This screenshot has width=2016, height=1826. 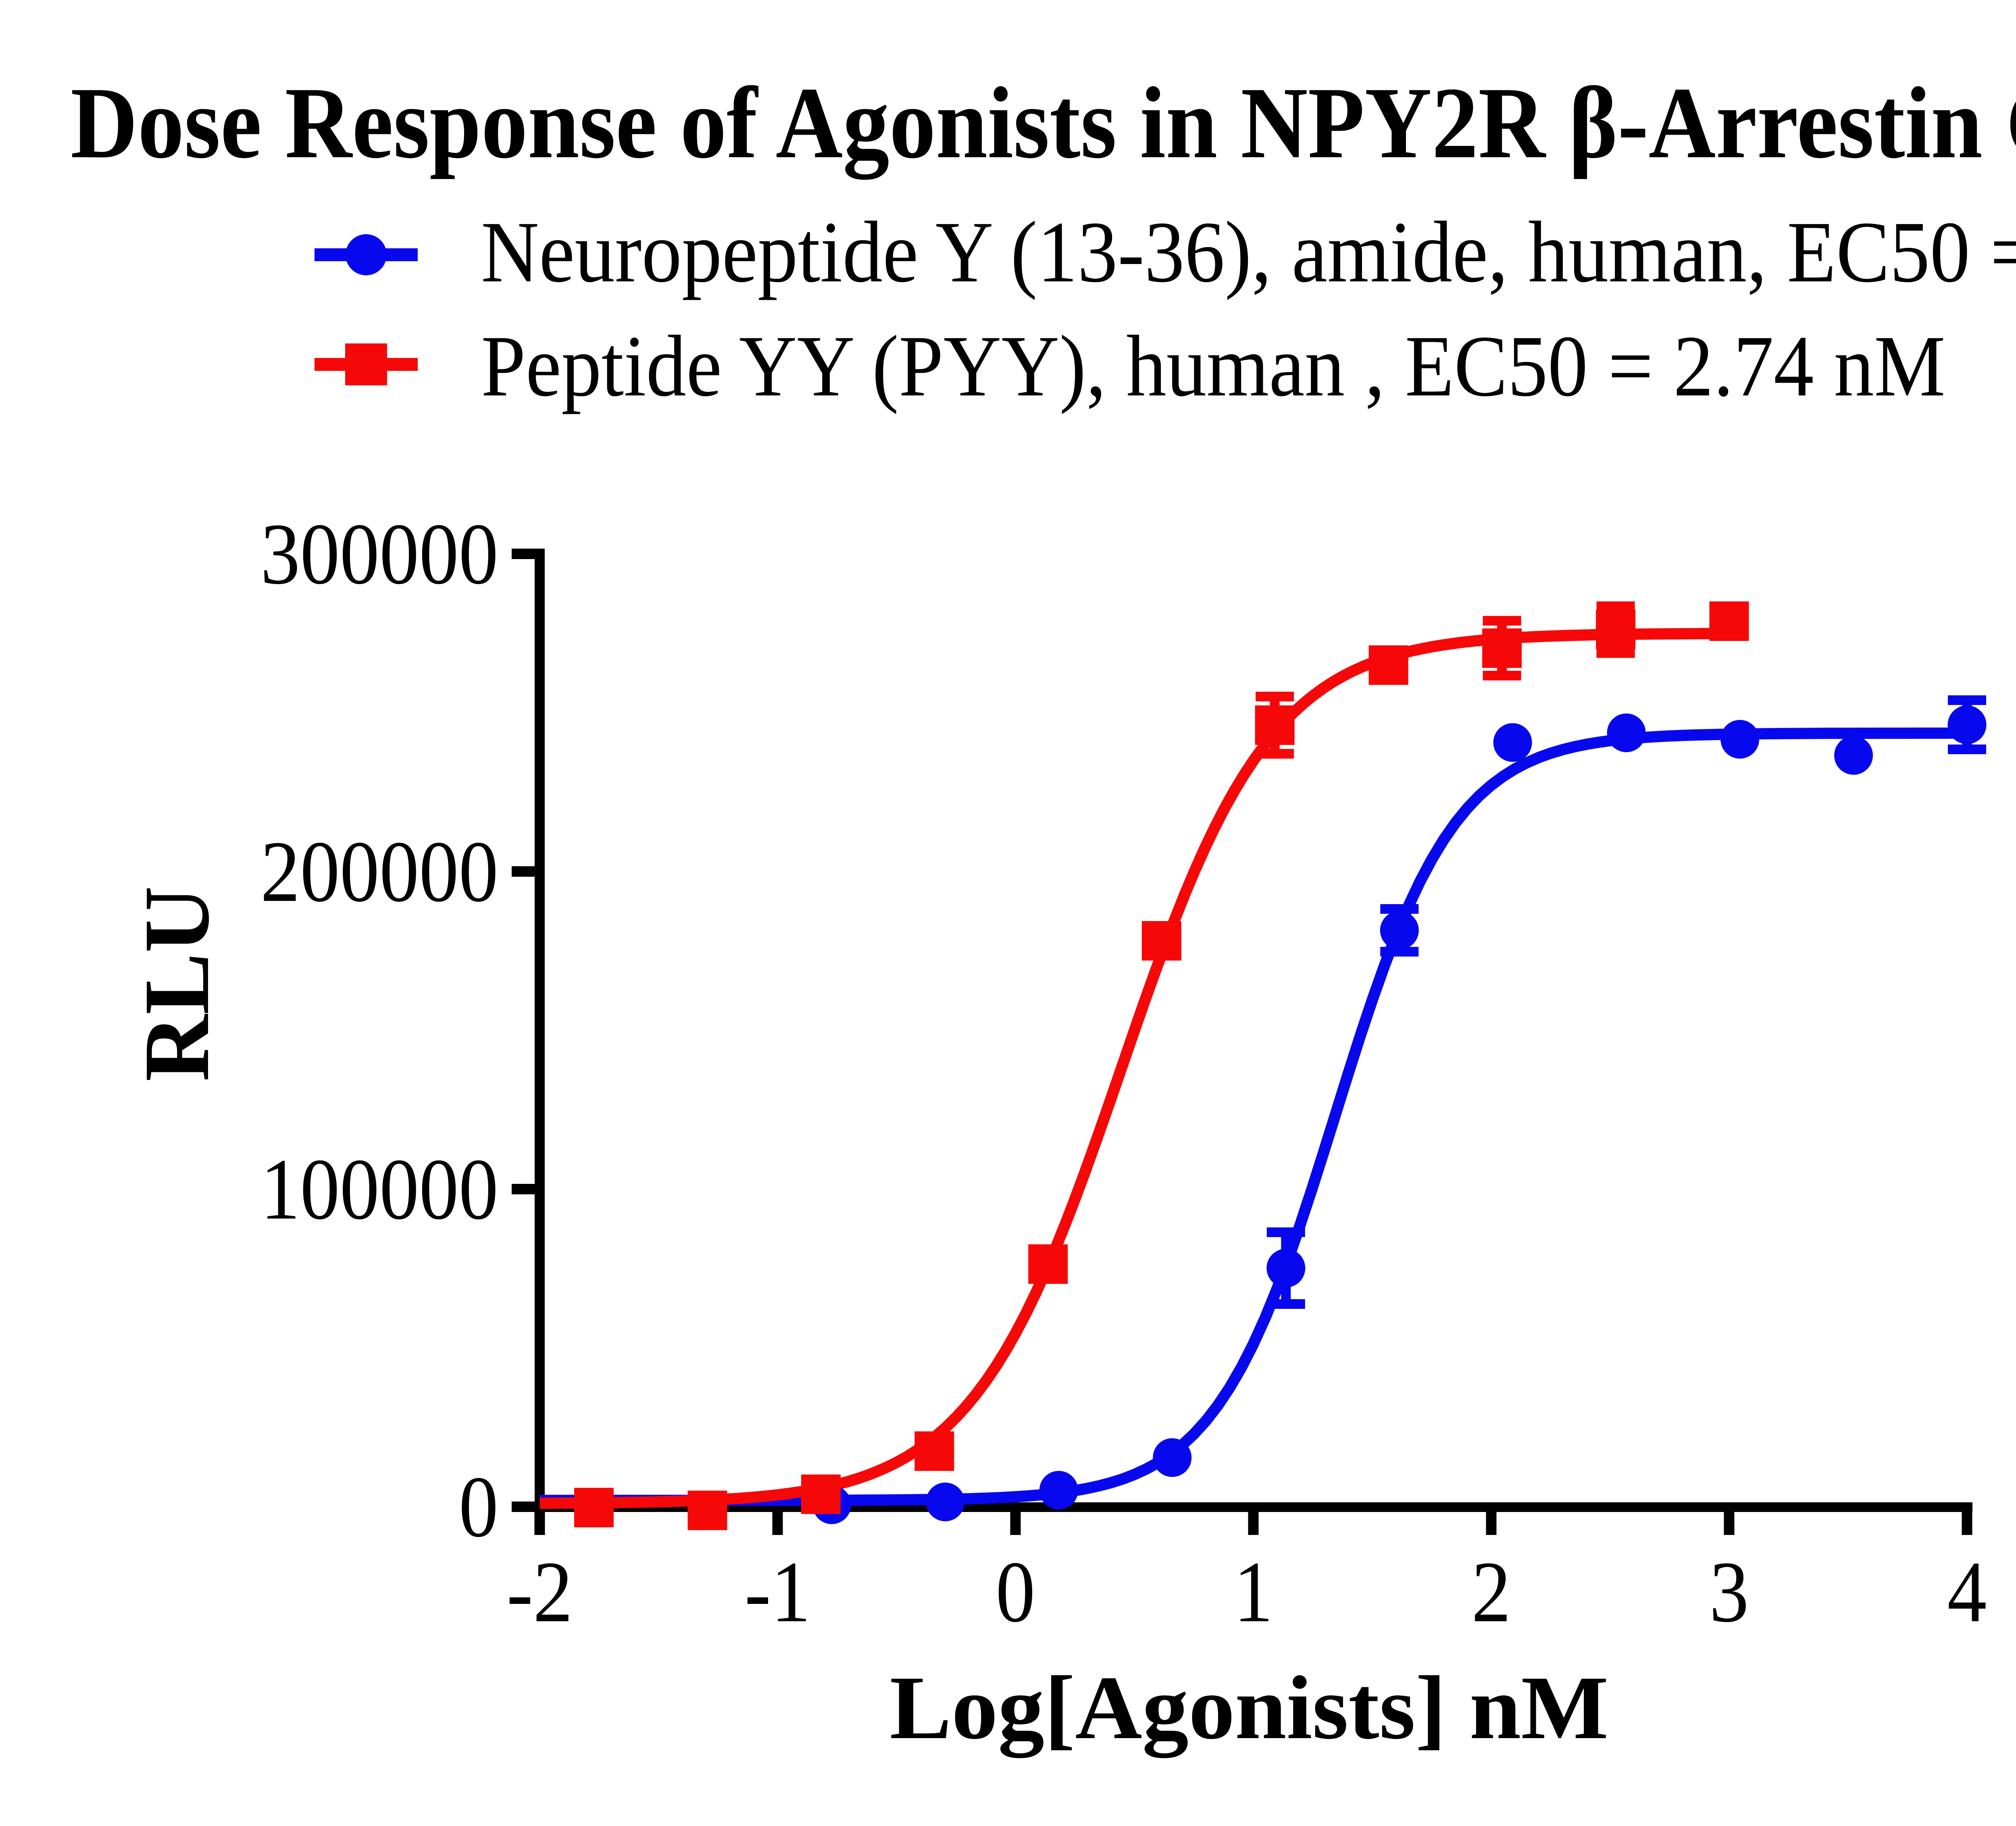 What do you see at coordinates (1213, 366) in the screenshot?
I see `svg-text:Peptide YY (PYY), human , EC50: Peptide YY (PYY), human , EC50 = 2.74 nM` at bounding box center [1213, 366].